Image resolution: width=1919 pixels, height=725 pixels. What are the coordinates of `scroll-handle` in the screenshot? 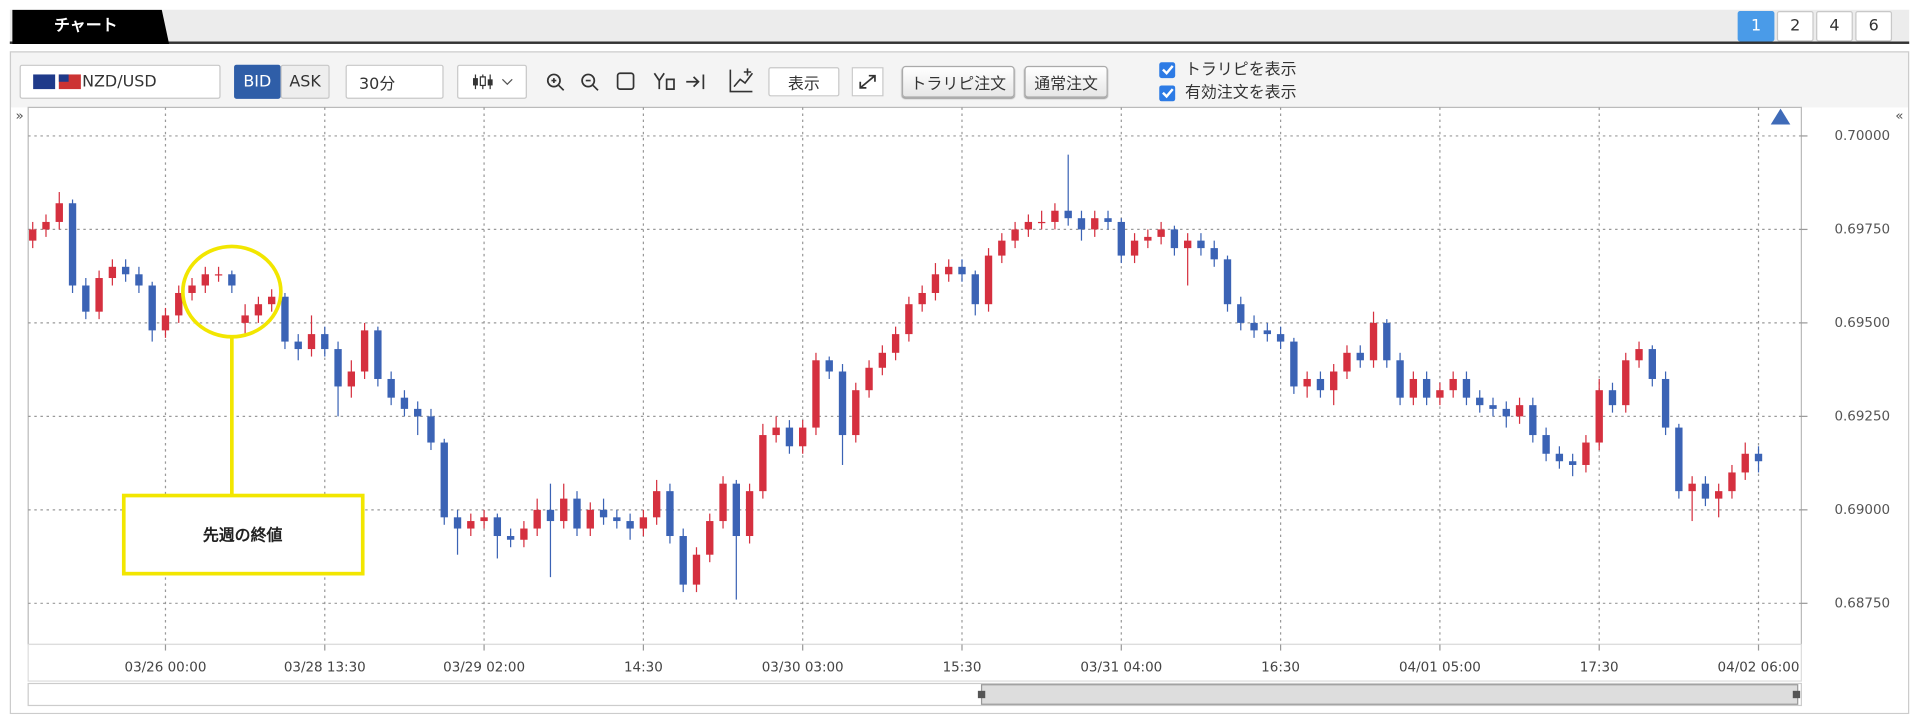 It's located at (1389, 694).